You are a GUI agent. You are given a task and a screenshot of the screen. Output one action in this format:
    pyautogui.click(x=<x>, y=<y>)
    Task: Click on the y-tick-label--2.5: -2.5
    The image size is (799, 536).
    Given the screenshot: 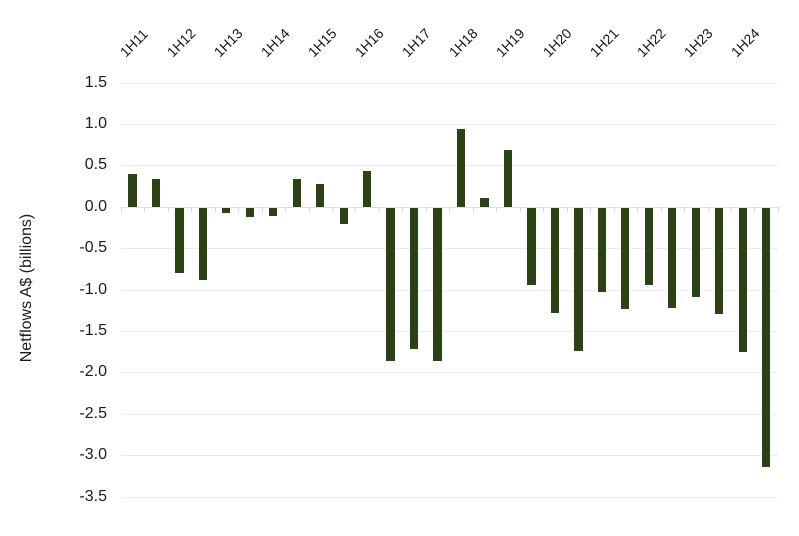 What is the action you would take?
    pyautogui.click(x=93, y=413)
    